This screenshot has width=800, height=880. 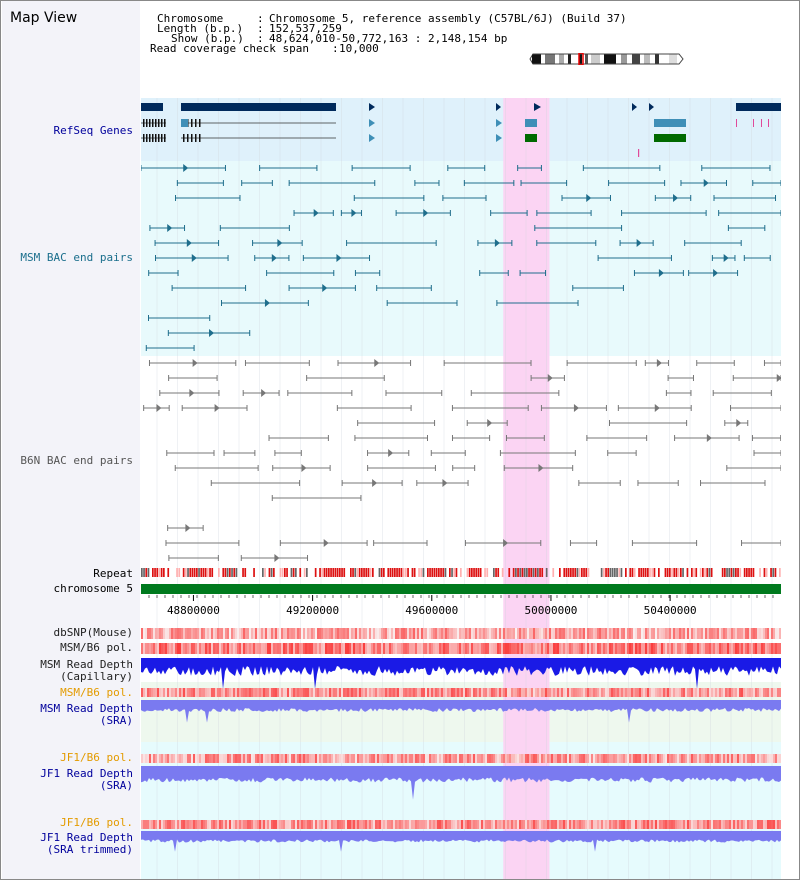 What do you see at coordinates (93, 130) in the screenshot?
I see `track-label-refseq: RefSeq Genes` at bounding box center [93, 130].